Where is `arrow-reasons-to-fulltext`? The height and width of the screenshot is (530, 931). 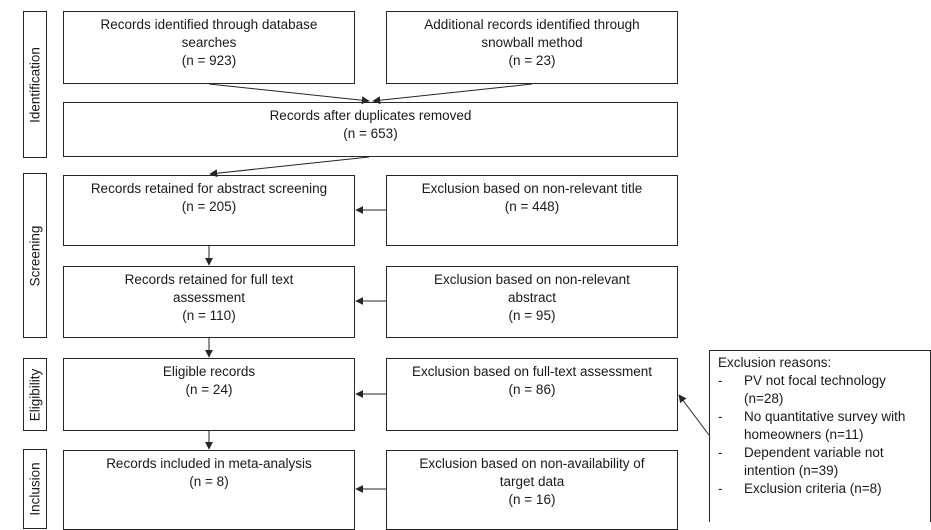 arrow-reasons-to-fulltext is located at coordinates (694, 415).